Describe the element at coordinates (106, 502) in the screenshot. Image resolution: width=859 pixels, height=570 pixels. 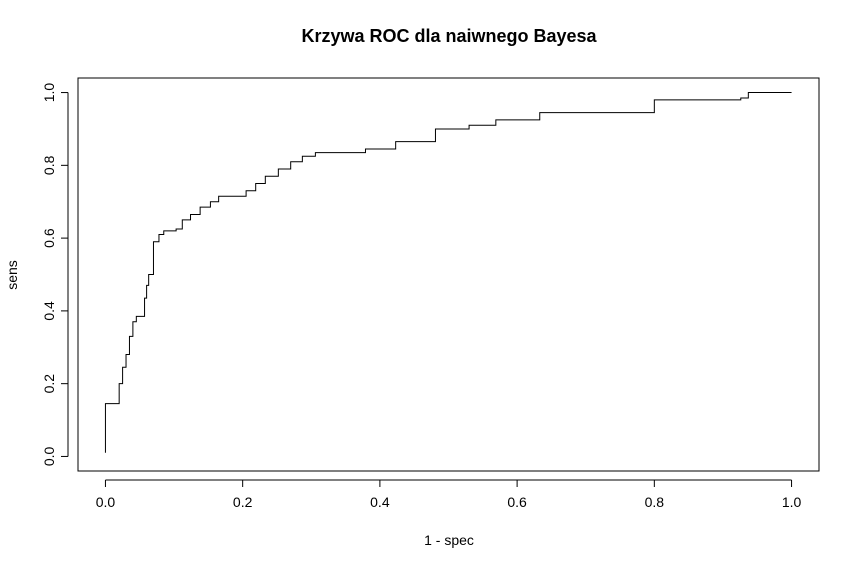
I see `x-tick-label: 0.0` at that location.